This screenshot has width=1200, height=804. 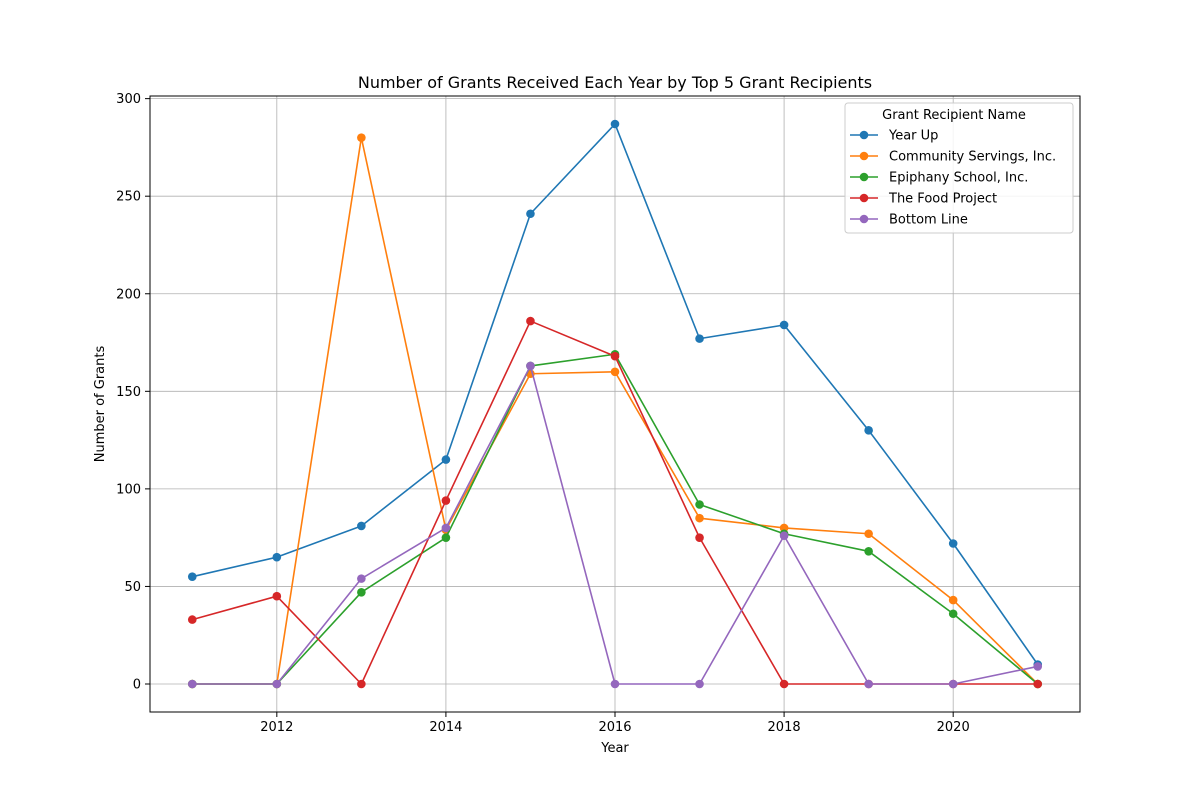 What do you see at coordinates (614, 748) in the screenshot?
I see `x-axis-label: Year` at bounding box center [614, 748].